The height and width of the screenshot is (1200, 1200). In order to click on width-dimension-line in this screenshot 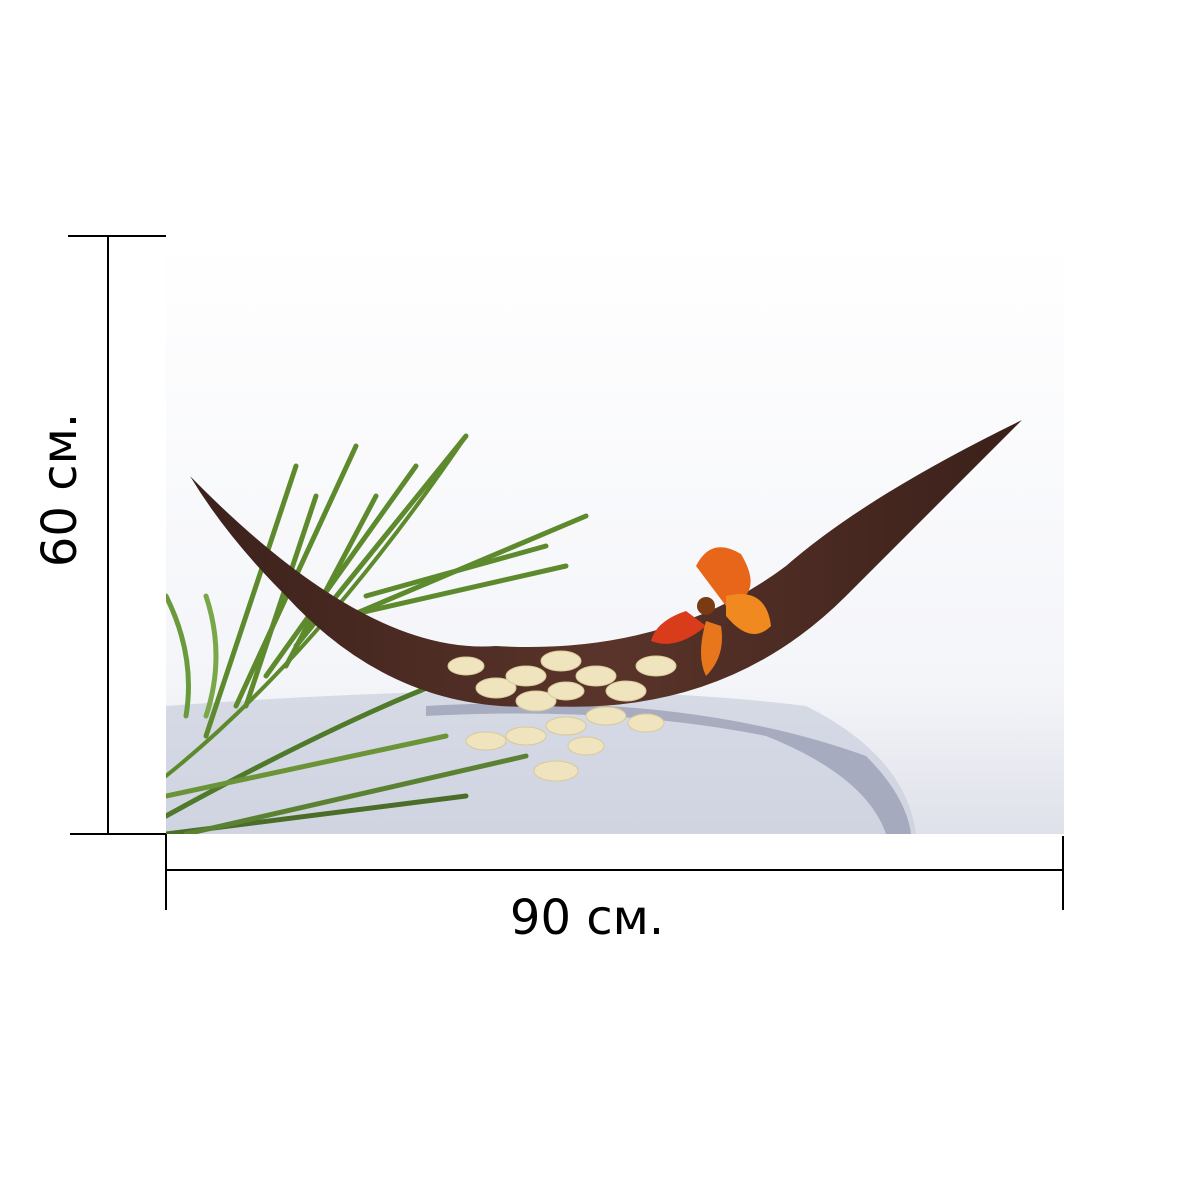, I will do `click(615, 870)`.